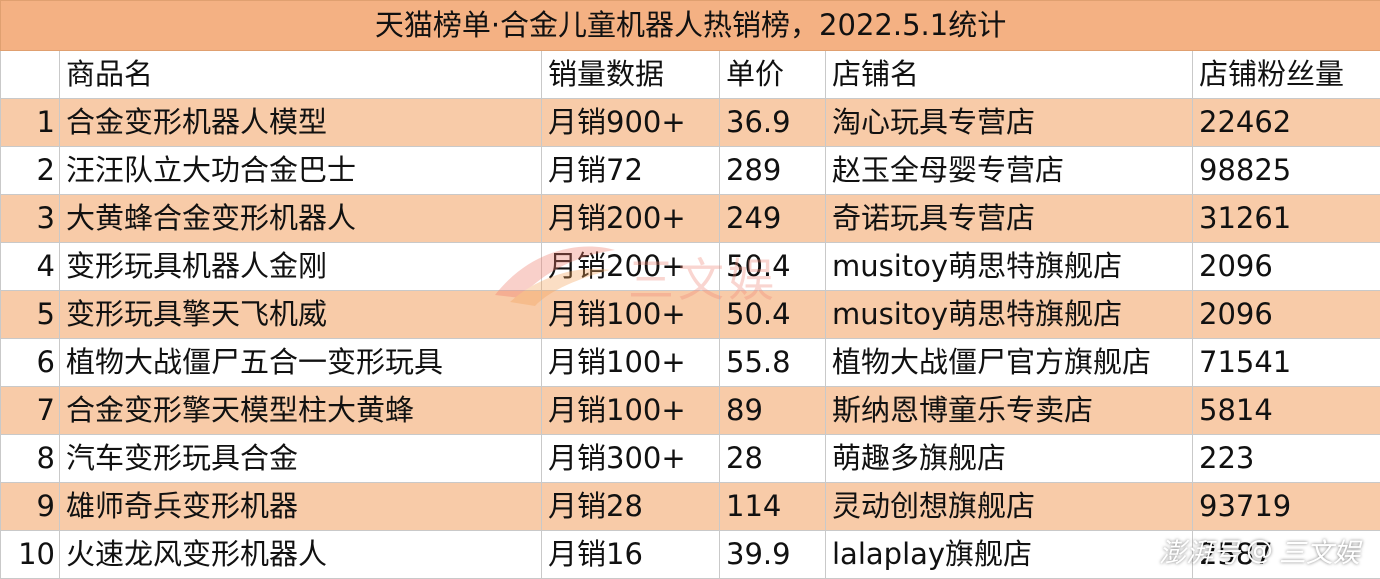 The image size is (1380, 579). Describe the element at coordinates (773, 363) in the screenshot. I see `cell-price: 55.8` at that location.